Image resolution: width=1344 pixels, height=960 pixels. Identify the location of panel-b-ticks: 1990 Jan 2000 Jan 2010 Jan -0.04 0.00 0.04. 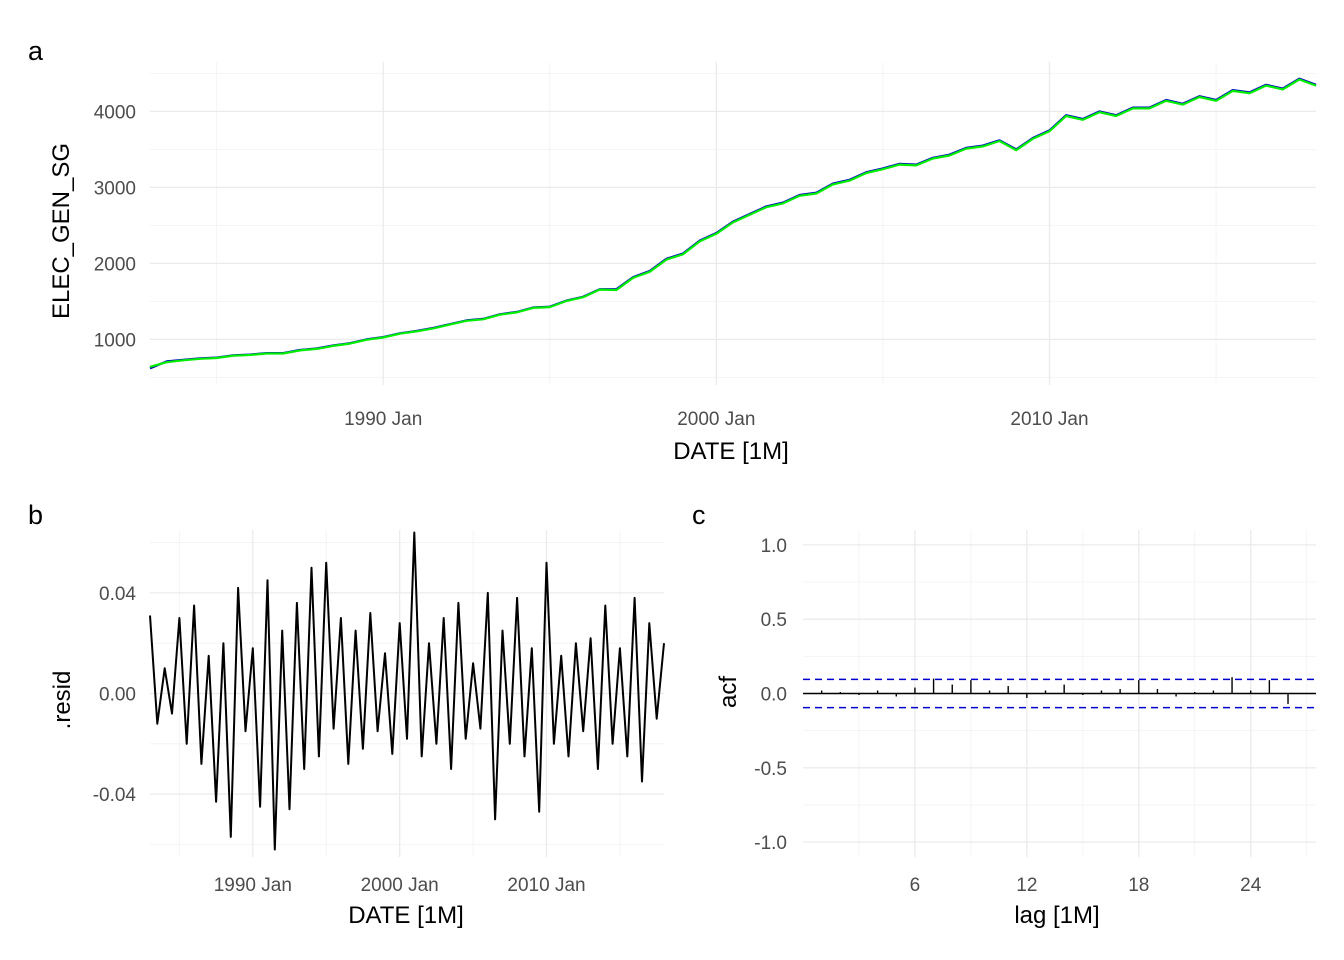
(339, 740).